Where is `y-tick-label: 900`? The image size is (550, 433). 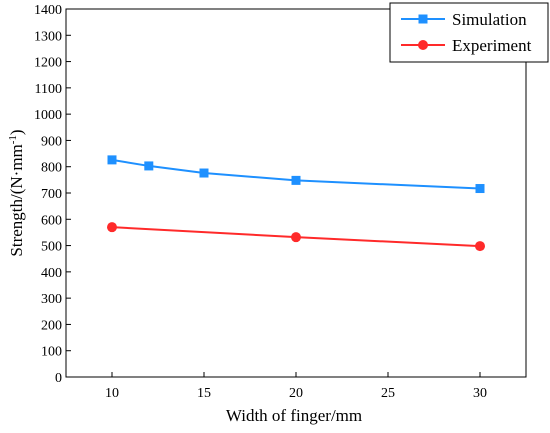
y-tick-label: 900 is located at coordinates (51, 141).